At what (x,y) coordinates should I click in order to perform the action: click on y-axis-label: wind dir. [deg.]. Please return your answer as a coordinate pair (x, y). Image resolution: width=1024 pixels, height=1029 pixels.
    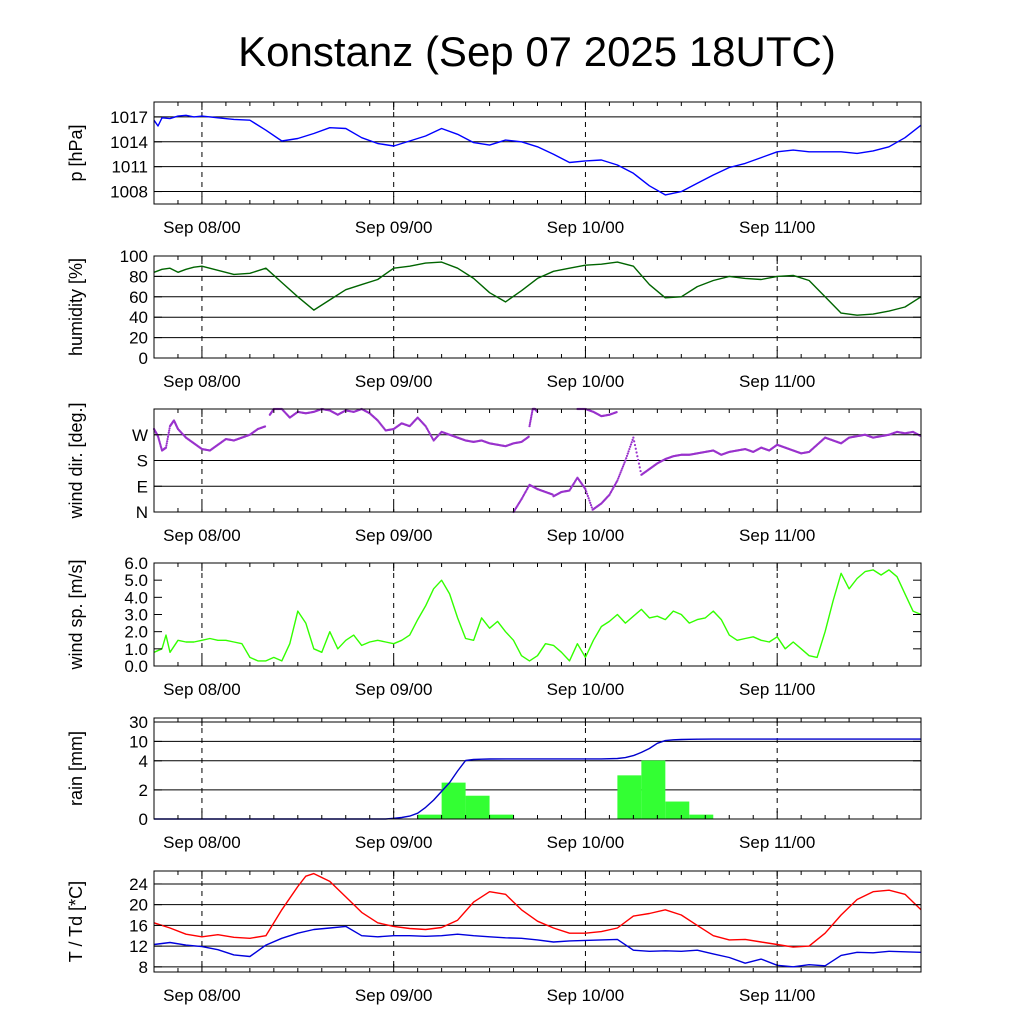
    Looking at the image, I should click on (76, 460).